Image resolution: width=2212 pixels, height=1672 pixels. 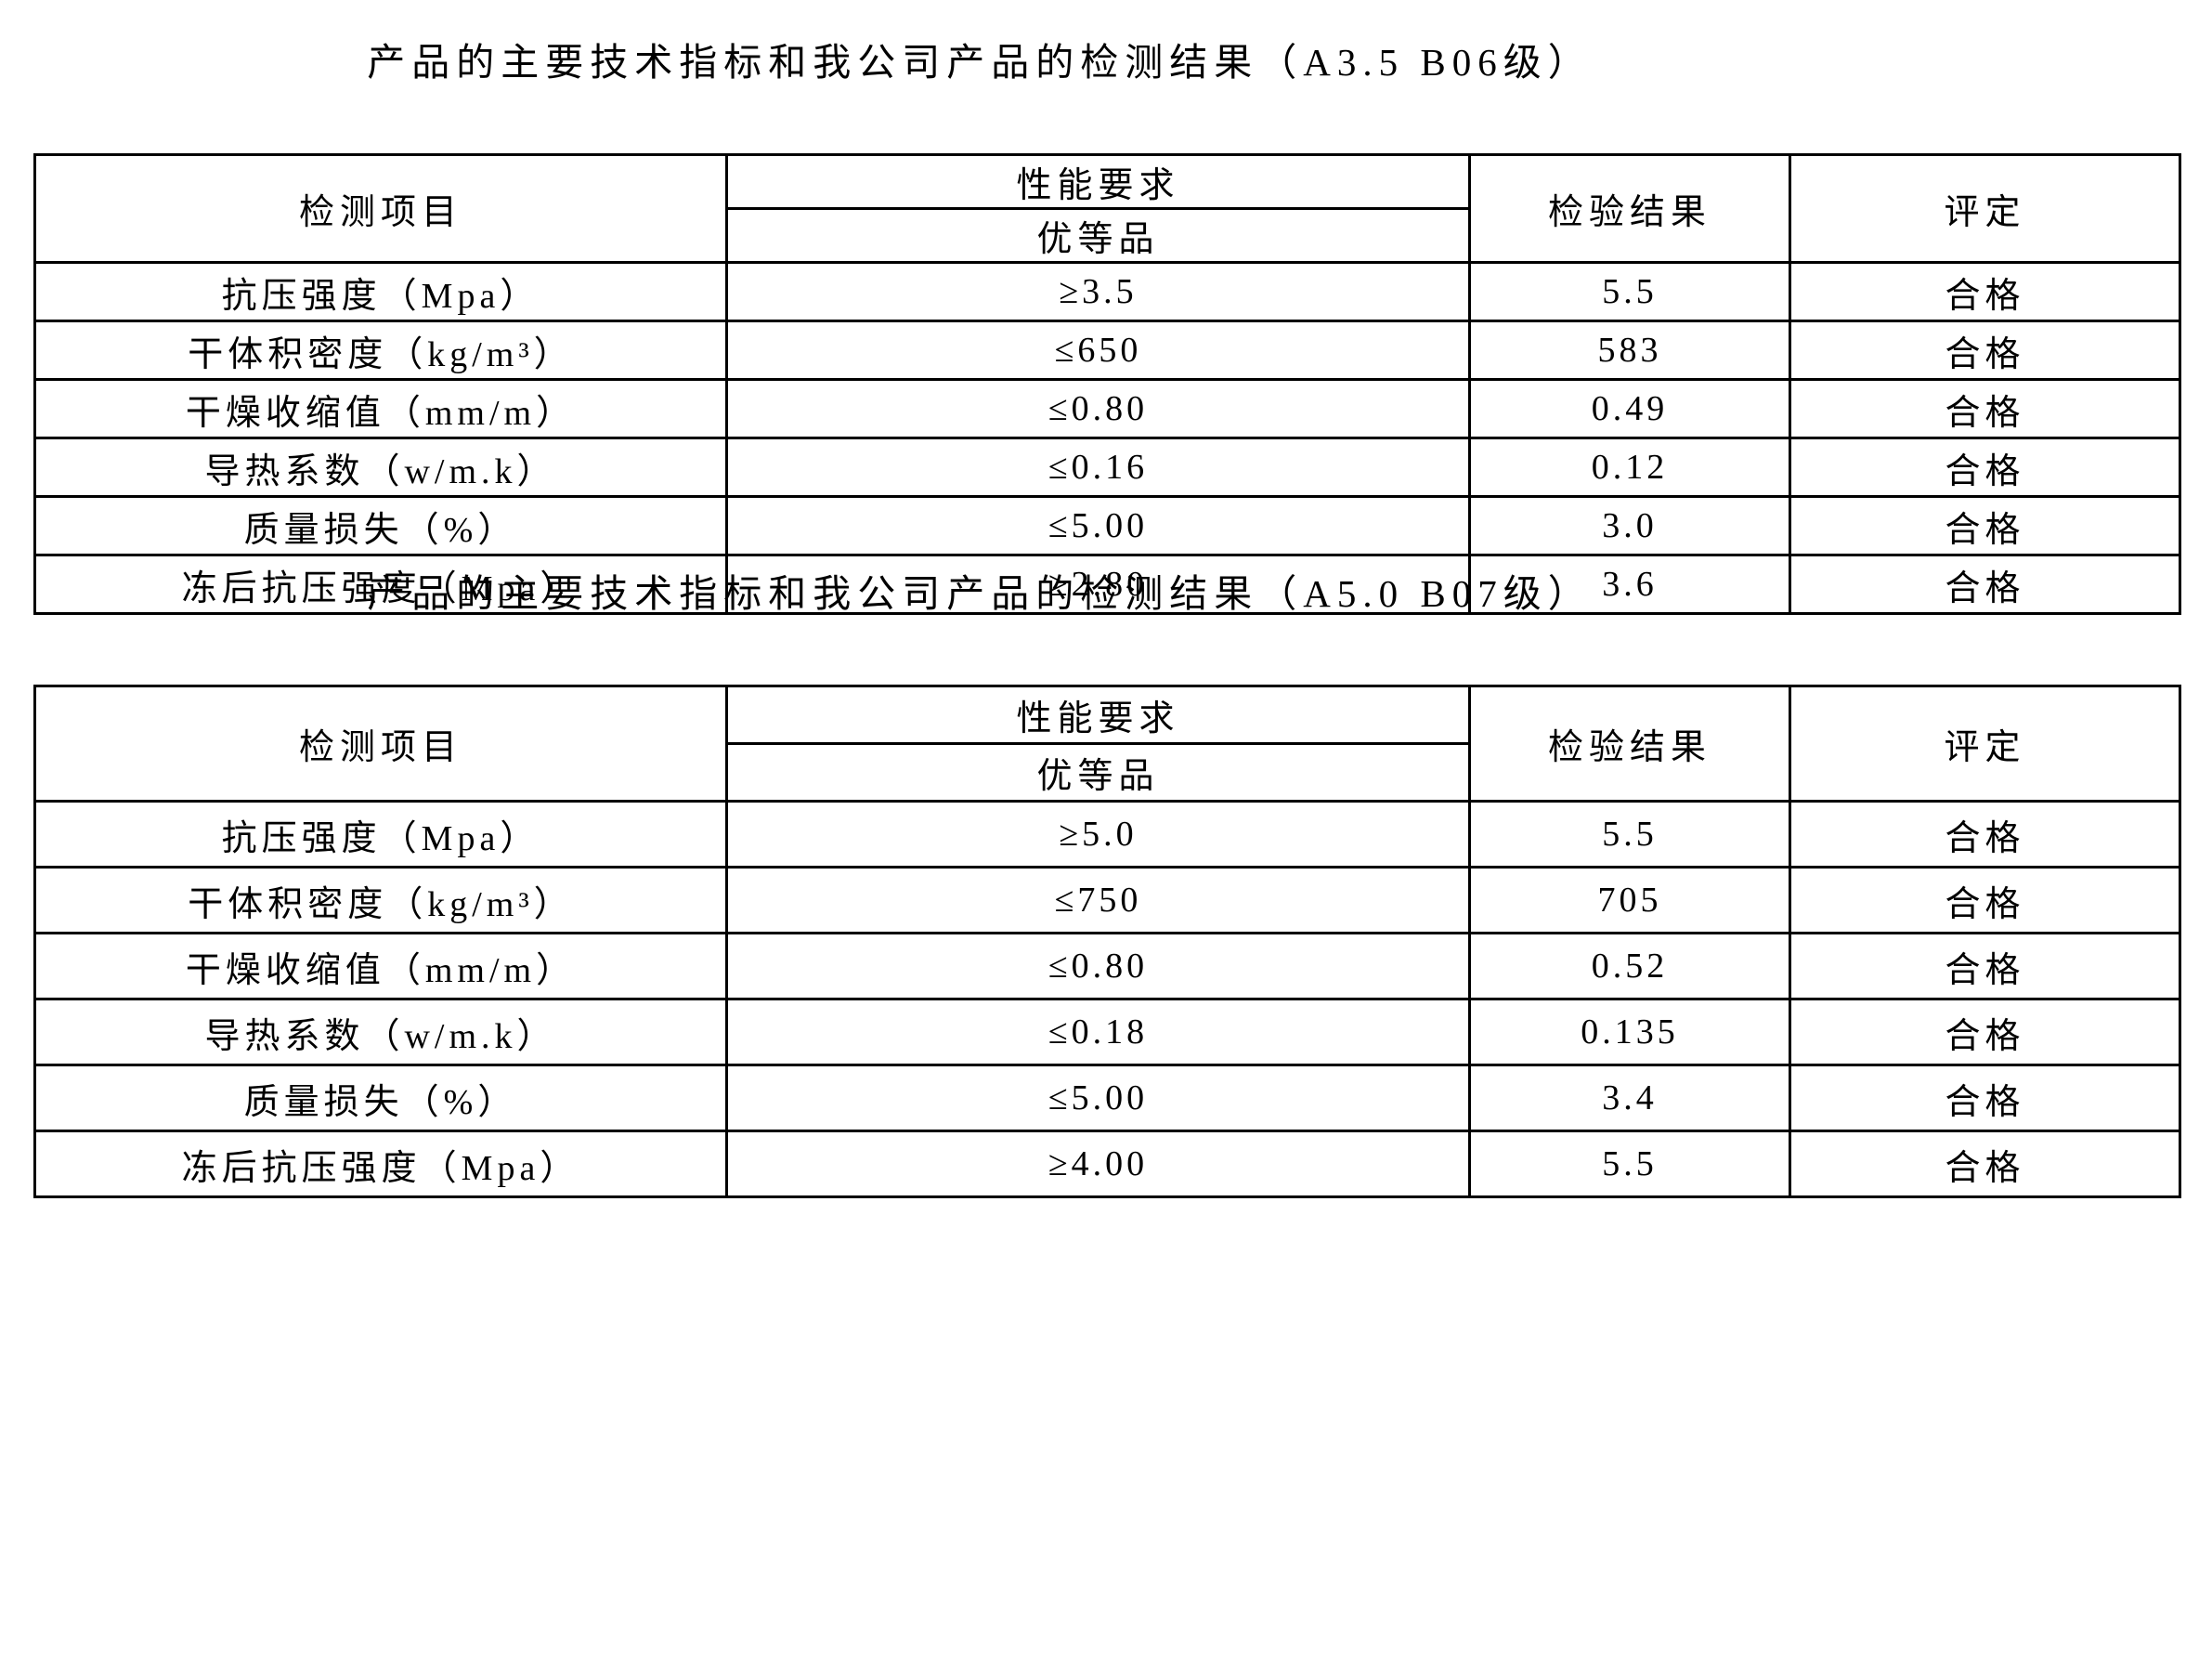 I want to click on cell-result: 0.135, so click(x=1630, y=1032).